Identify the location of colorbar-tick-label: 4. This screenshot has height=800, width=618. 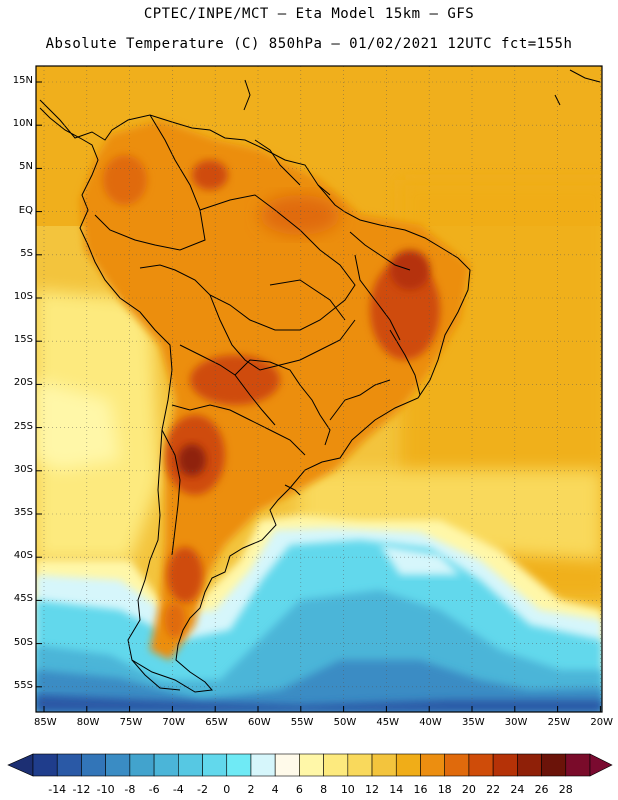
(275, 789).